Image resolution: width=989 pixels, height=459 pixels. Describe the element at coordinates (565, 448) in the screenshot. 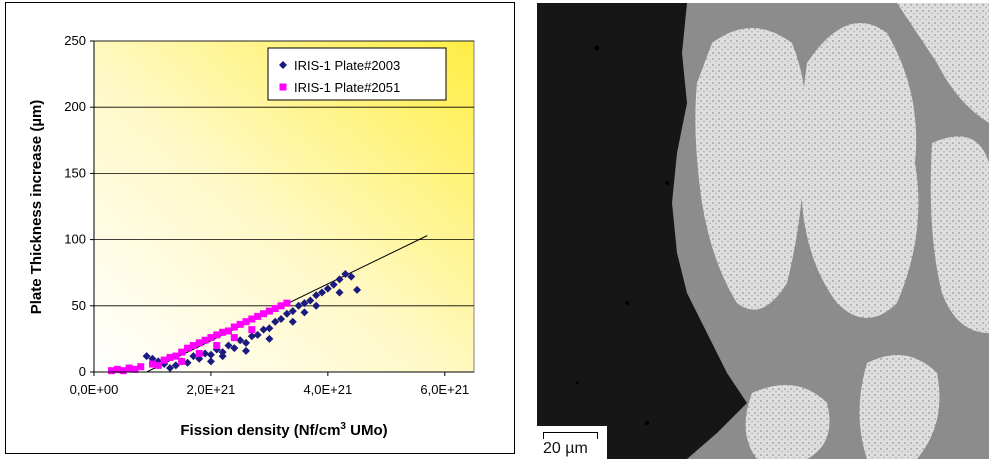

I see `scale-bar-label: 20 µm` at that location.